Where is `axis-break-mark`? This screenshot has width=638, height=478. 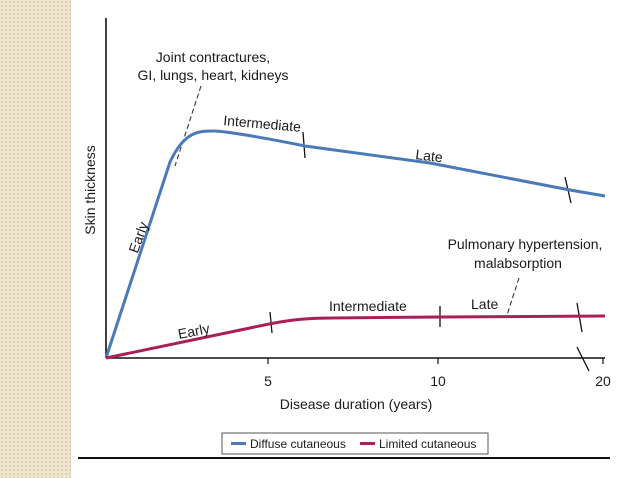
axis-break-mark is located at coordinates (583, 359).